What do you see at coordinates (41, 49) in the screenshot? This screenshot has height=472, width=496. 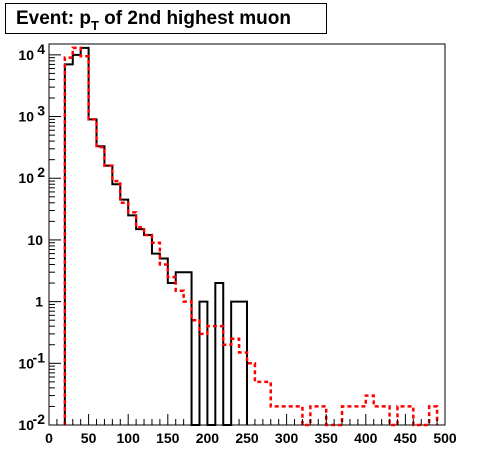 I see `y-tick-exponent: 4` at bounding box center [41, 49].